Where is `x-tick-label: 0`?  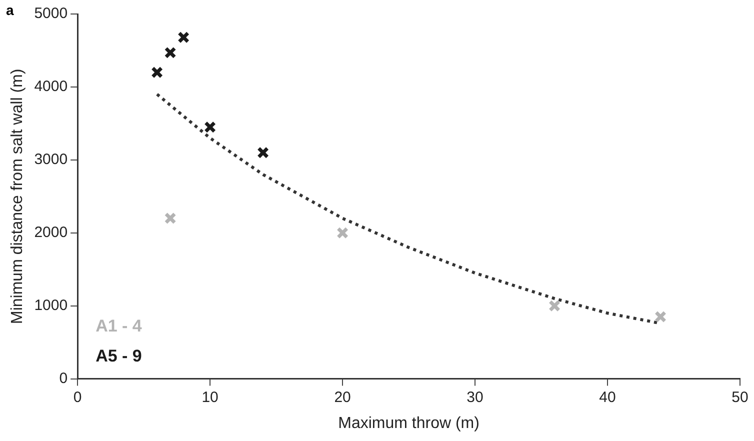 x-tick-label: 0 is located at coordinates (77, 397).